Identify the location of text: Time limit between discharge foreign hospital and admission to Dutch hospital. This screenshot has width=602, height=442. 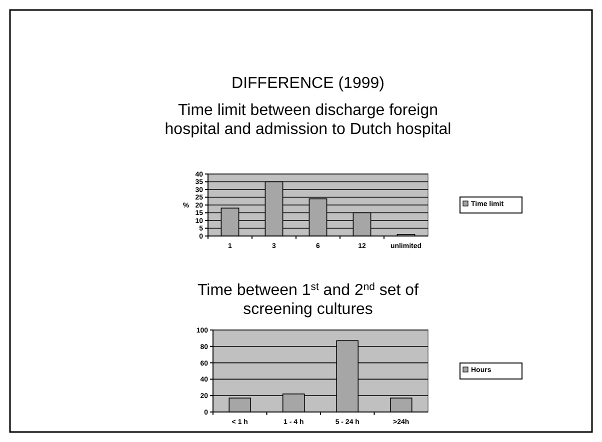
(308, 120).